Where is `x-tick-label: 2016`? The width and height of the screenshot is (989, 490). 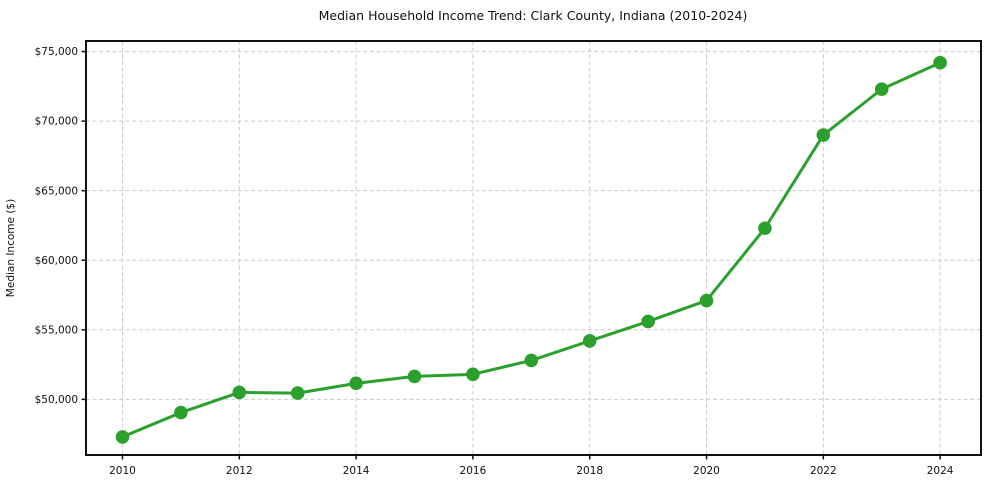
x-tick-label: 2016 is located at coordinates (473, 471).